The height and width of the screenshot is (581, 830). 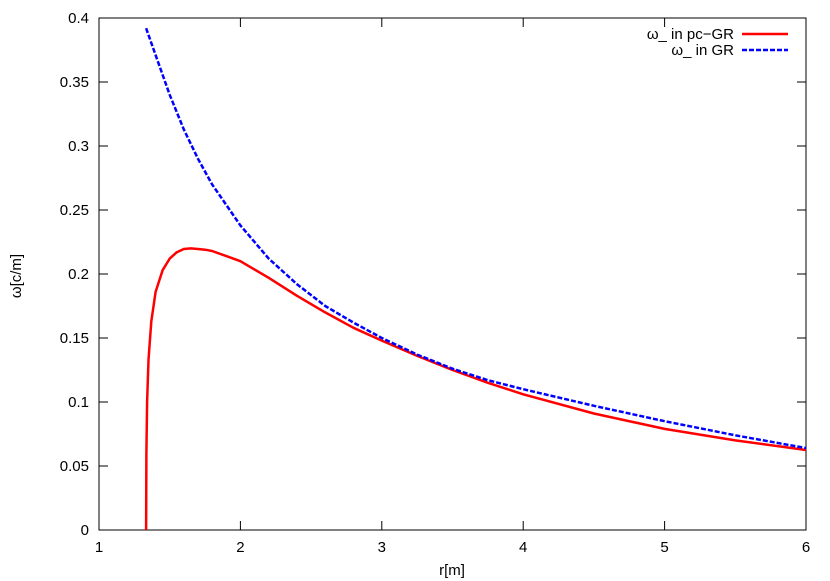 I want to click on x-tick-label: 3, so click(x=382, y=547).